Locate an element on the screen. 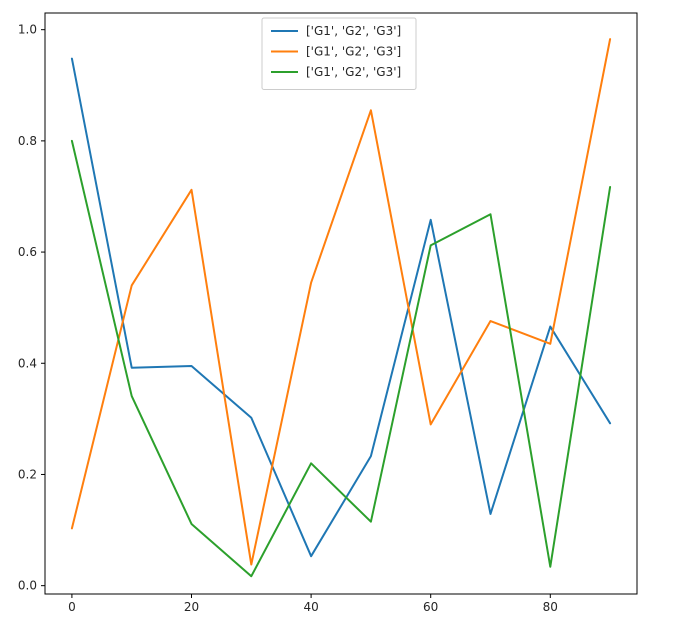  y-tick-label: 0.8 is located at coordinates (27, 141).